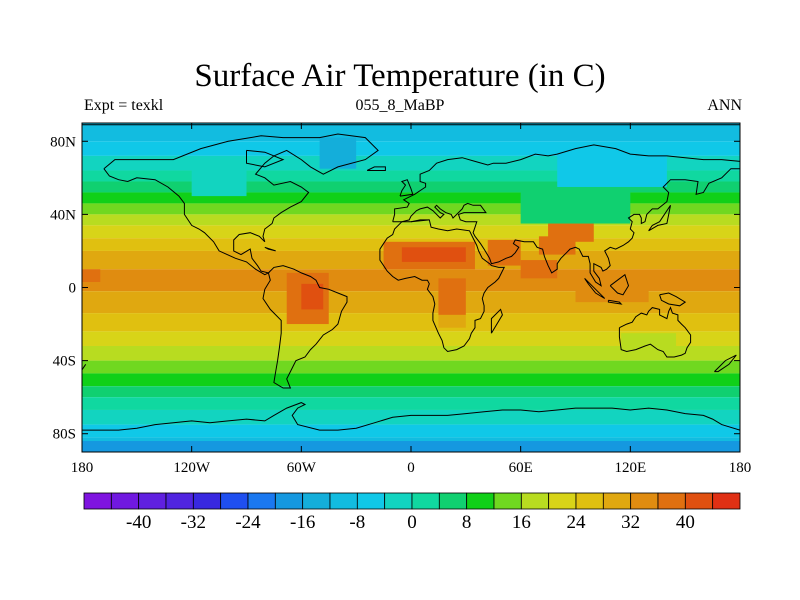 This screenshot has height=600, width=800. I want to click on colorbar-label: 24, so click(577, 522).